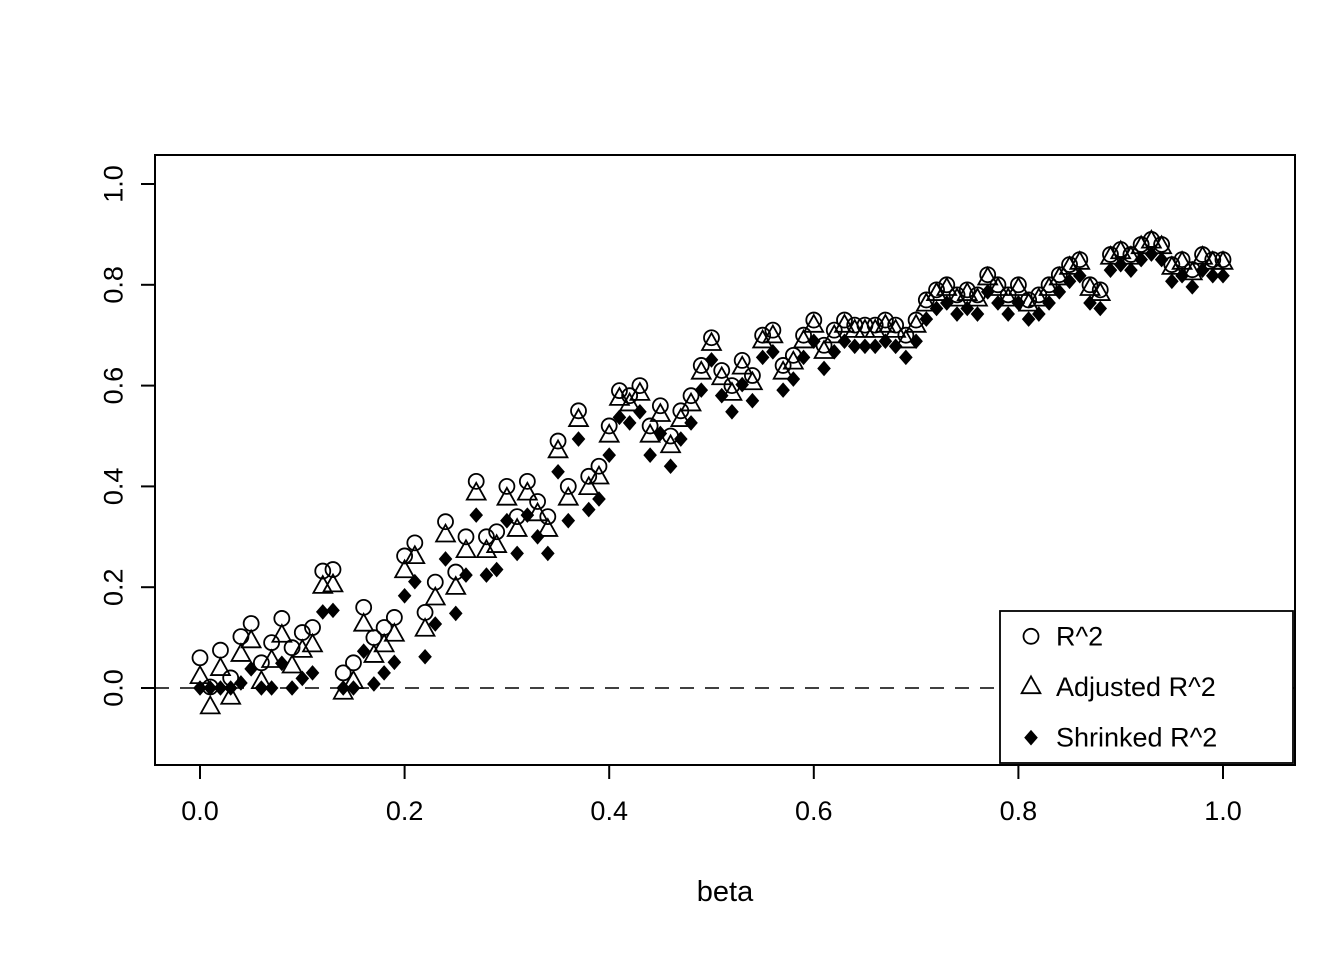  Describe the element at coordinates (1136, 738) in the screenshot. I see `legend-label-shrinked-r-2: Shrinked R^2` at that location.